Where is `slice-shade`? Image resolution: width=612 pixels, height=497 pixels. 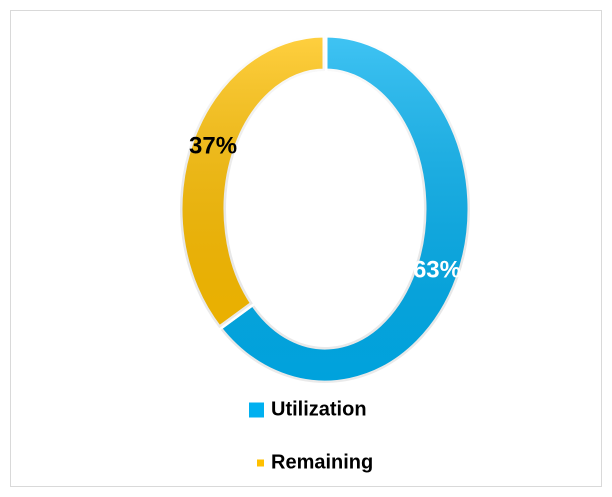
slice-shade is located at coordinates (252, 182).